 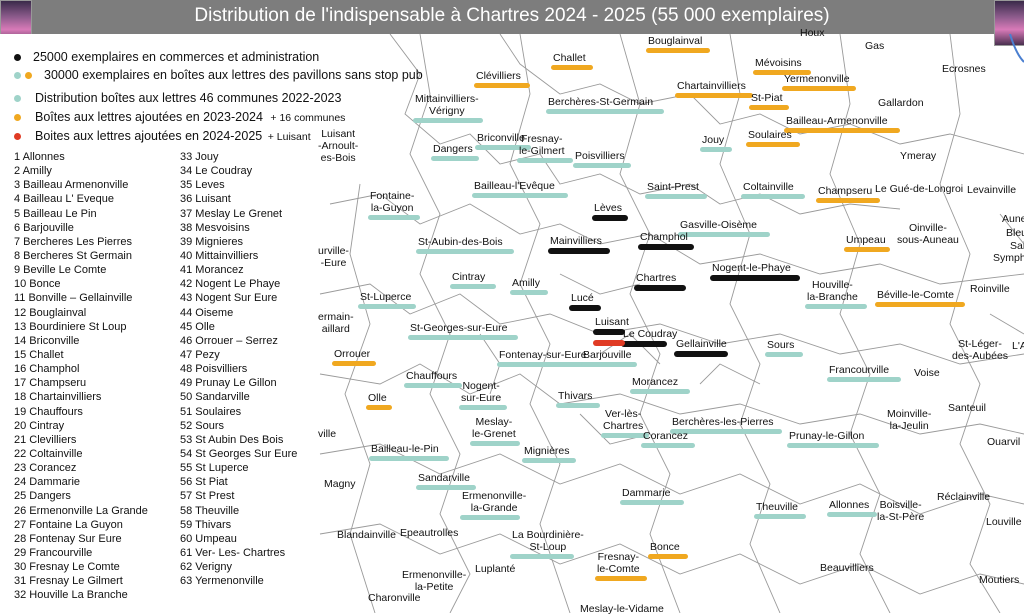 I want to click on commune-list-item: 57 St Prest, so click(x=207, y=496).